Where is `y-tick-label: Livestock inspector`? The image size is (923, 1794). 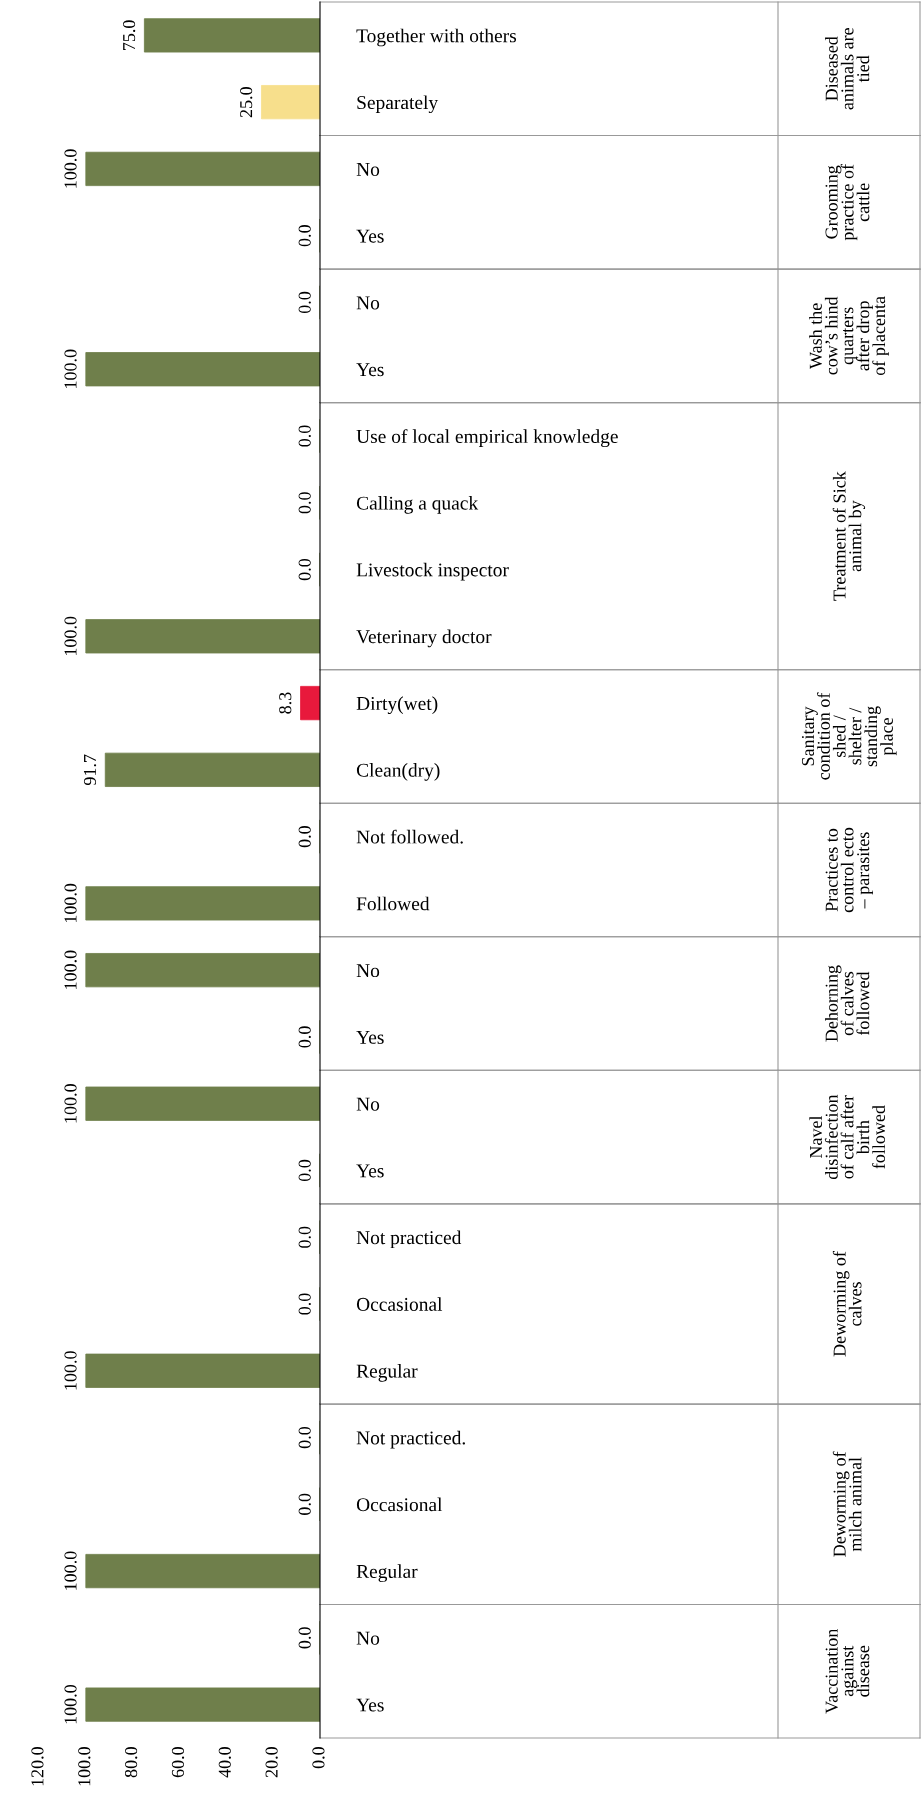 y-tick-label: Livestock inspector is located at coordinates (432, 571).